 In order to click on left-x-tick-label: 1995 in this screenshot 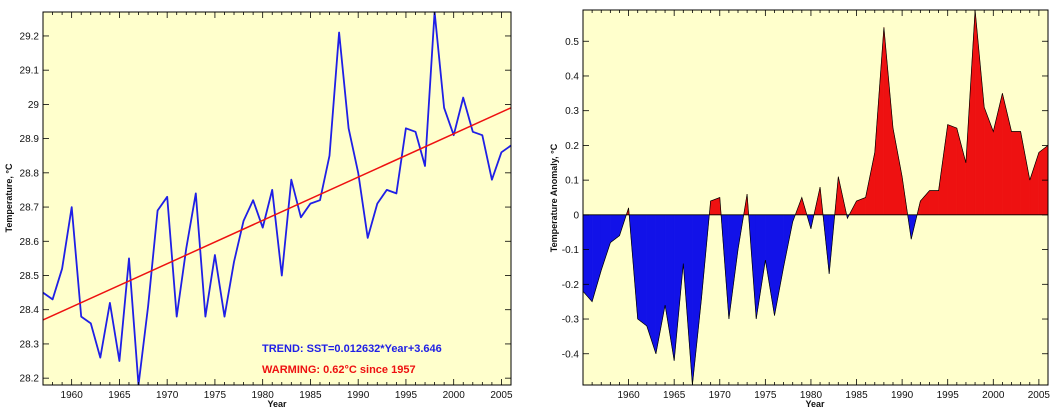, I will do `click(406, 395)`.